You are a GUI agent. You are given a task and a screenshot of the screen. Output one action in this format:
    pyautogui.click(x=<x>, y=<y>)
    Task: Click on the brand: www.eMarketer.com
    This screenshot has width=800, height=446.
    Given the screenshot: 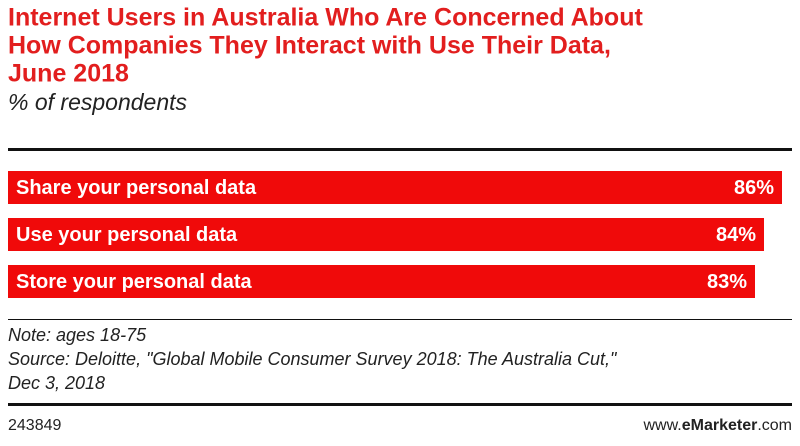 What is the action you would take?
    pyautogui.click(x=717, y=425)
    